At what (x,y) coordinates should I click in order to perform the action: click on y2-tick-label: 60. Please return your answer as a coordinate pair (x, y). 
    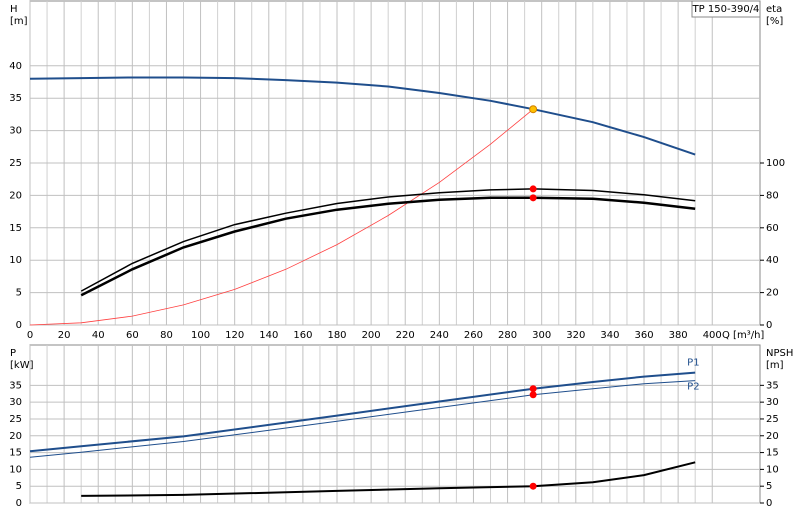
    Looking at the image, I should click on (772, 228).